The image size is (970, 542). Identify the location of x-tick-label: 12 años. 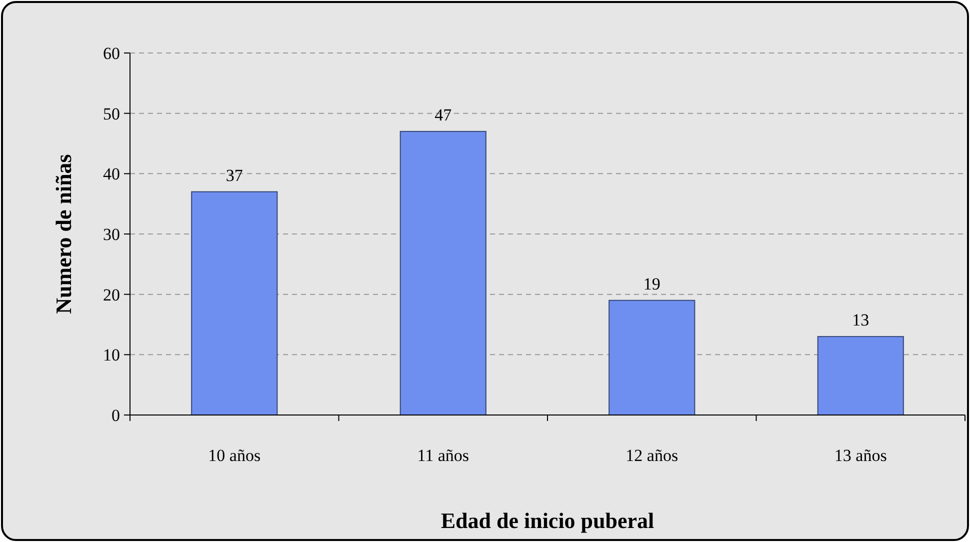
(652, 455).